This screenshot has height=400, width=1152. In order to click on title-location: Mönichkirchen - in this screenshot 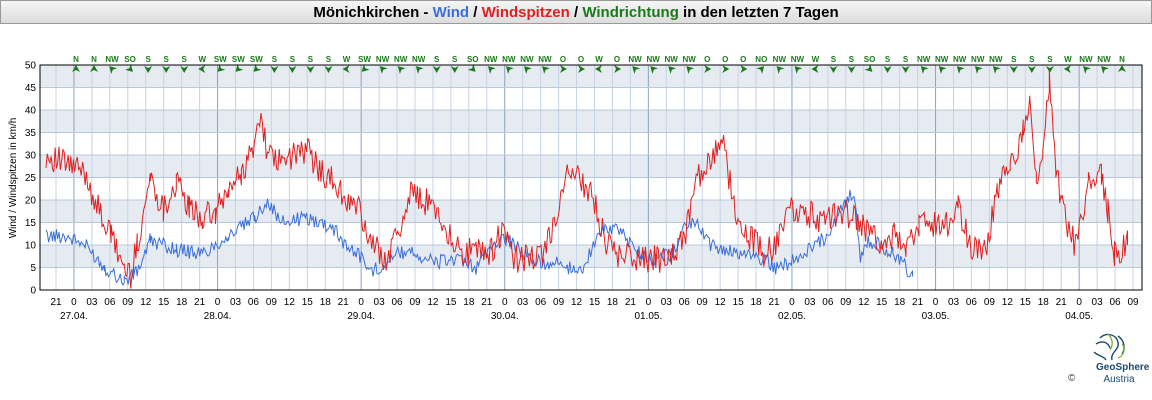, I will do `click(373, 12)`.